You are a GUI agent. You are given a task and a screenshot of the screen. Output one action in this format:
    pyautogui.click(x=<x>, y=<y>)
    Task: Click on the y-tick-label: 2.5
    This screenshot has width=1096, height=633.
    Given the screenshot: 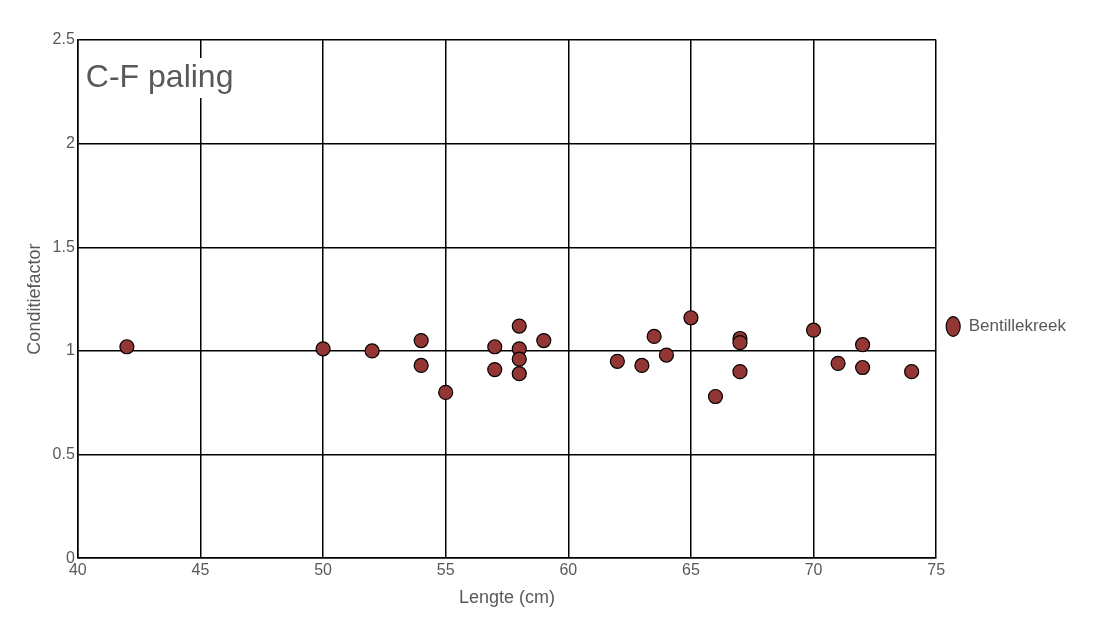 What is the action you would take?
    pyautogui.click(x=63, y=39)
    